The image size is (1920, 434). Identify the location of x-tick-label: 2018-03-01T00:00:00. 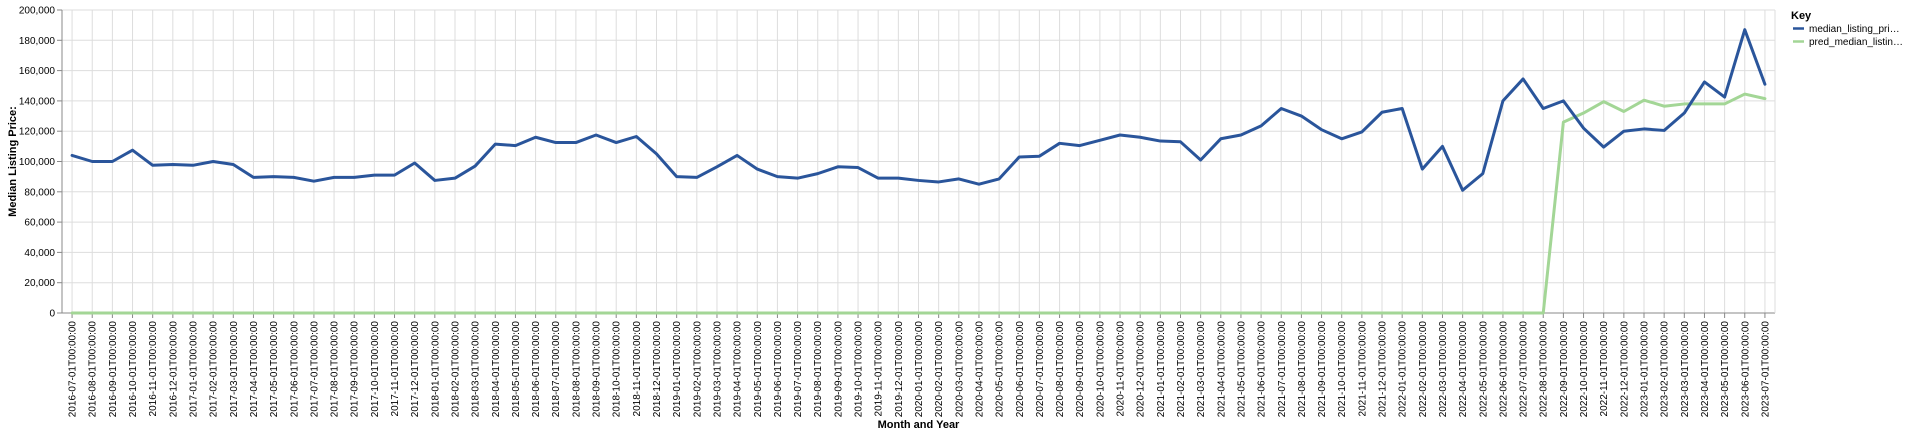
(476, 369).